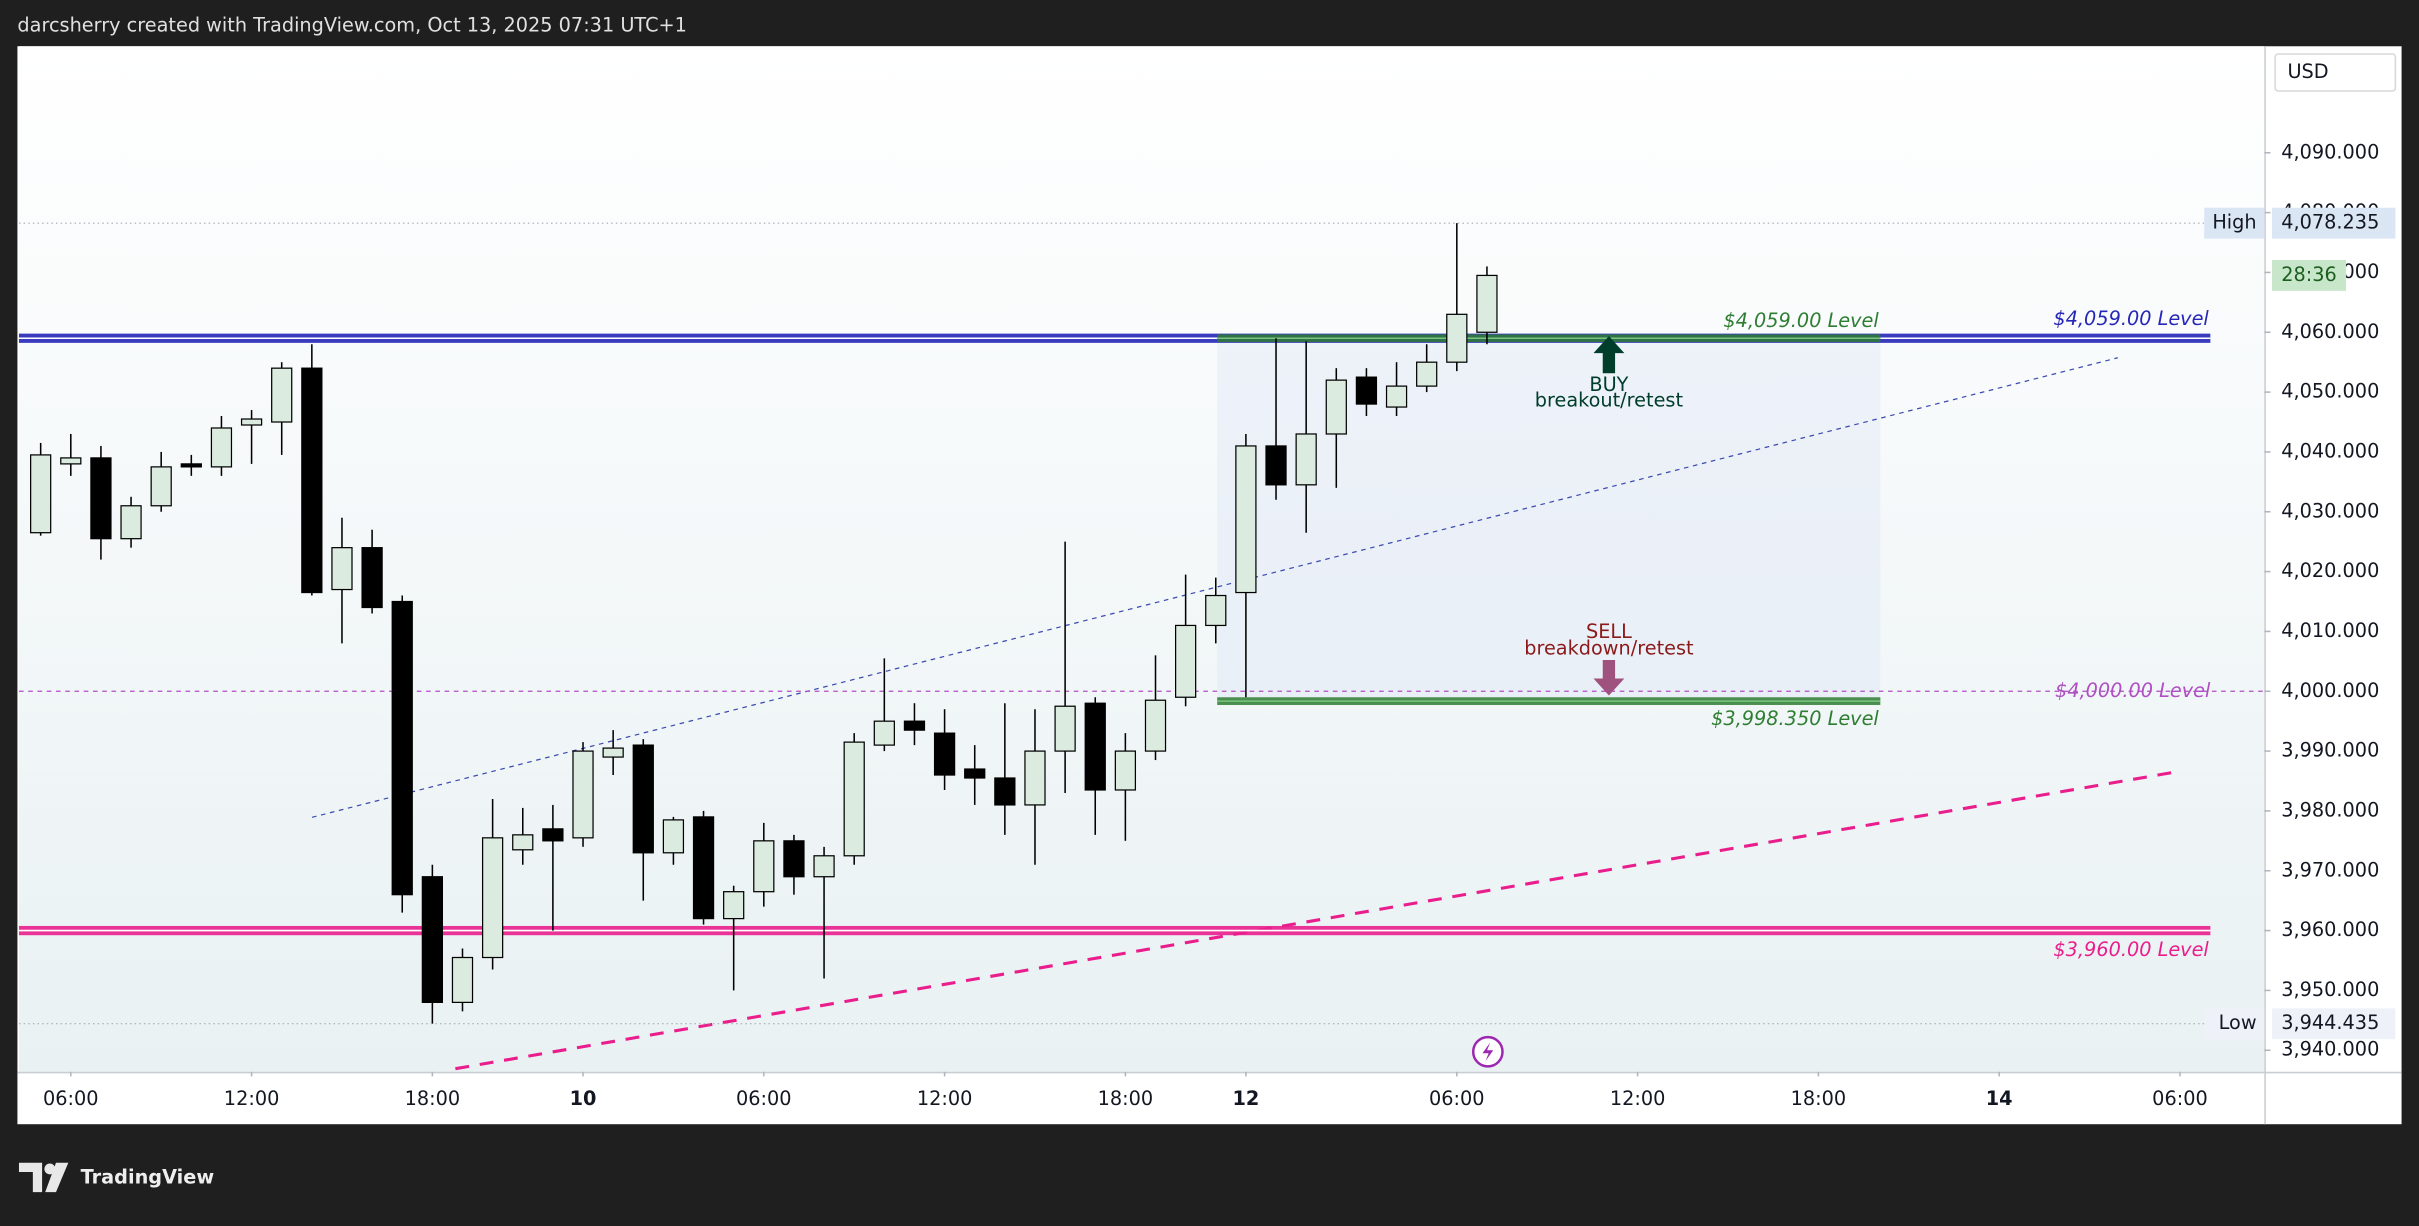 The image size is (2419, 1226). Describe the element at coordinates (2335, 72) in the screenshot. I see `currency-box` at that location.